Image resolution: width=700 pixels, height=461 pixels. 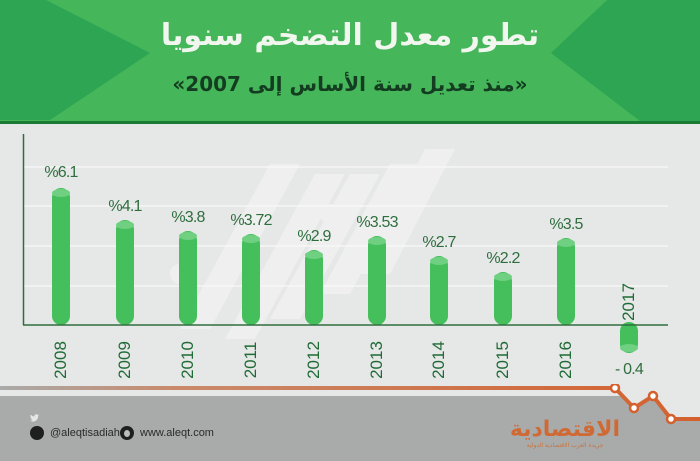 I want to click on value-label-2012: %2.9, so click(x=314, y=236).